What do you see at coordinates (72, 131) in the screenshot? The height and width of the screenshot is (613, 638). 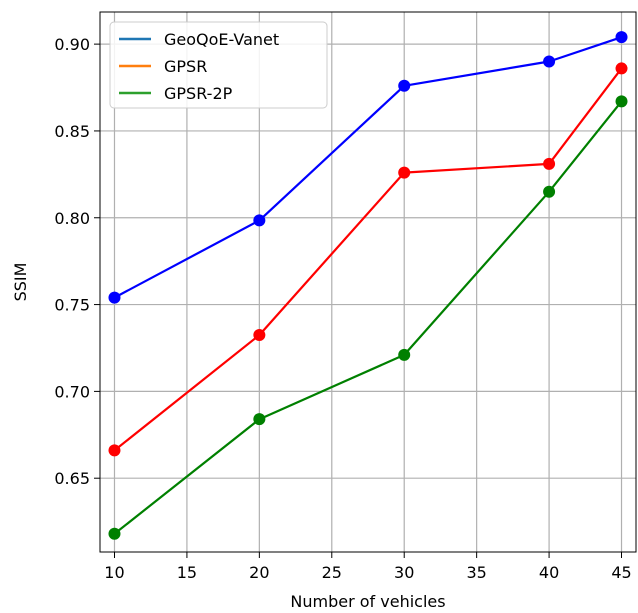 I see `y-tick-label: 0.85` at bounding box center [72, 131].